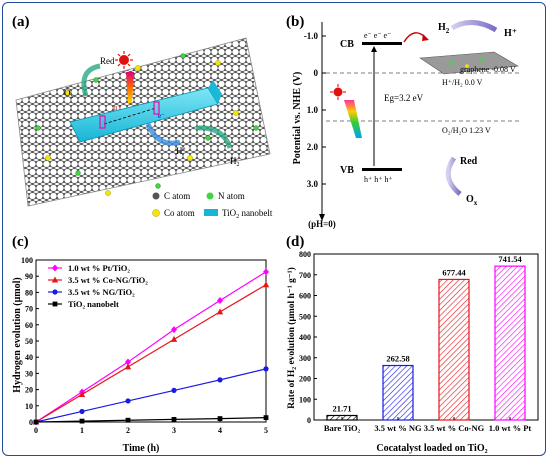  I want to click on co-atom-icon, so click(156, 213).